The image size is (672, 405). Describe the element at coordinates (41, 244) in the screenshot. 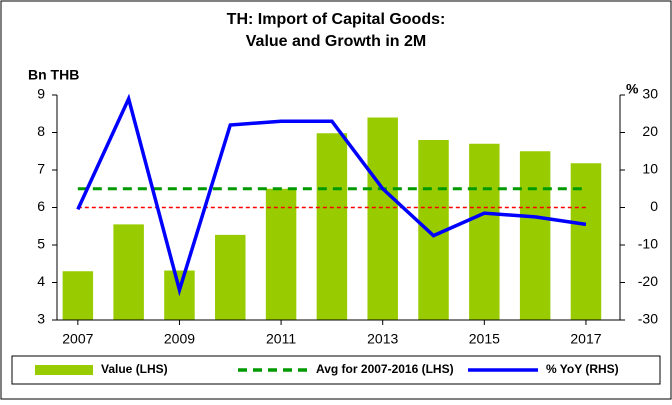

I see `y-tick-label: 5` at that location.